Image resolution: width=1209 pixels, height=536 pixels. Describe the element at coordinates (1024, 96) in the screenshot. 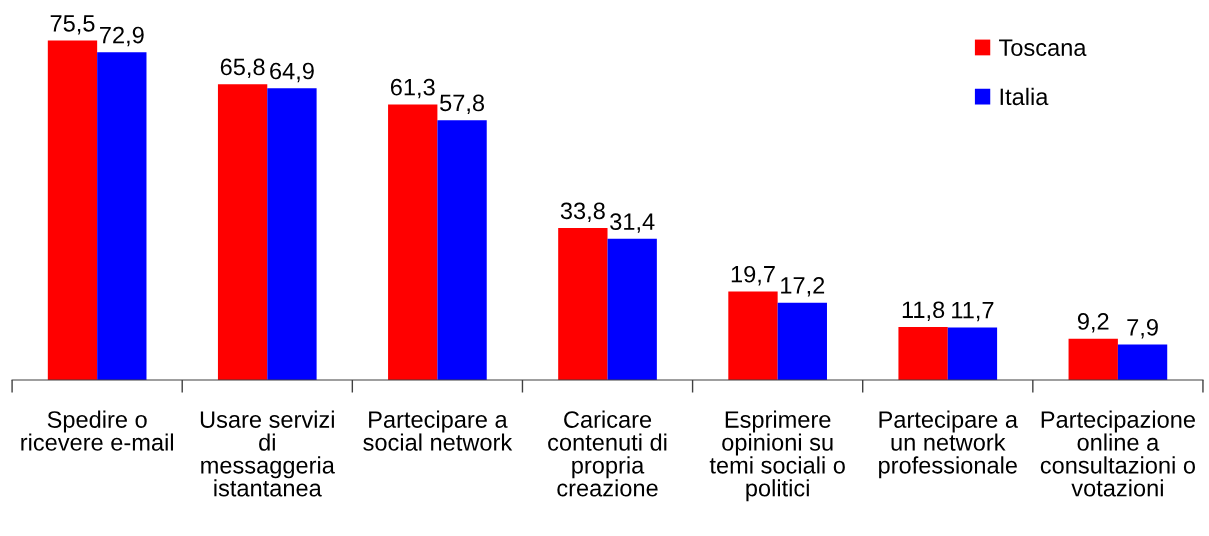

I see `legend-label: Italia` at that location.